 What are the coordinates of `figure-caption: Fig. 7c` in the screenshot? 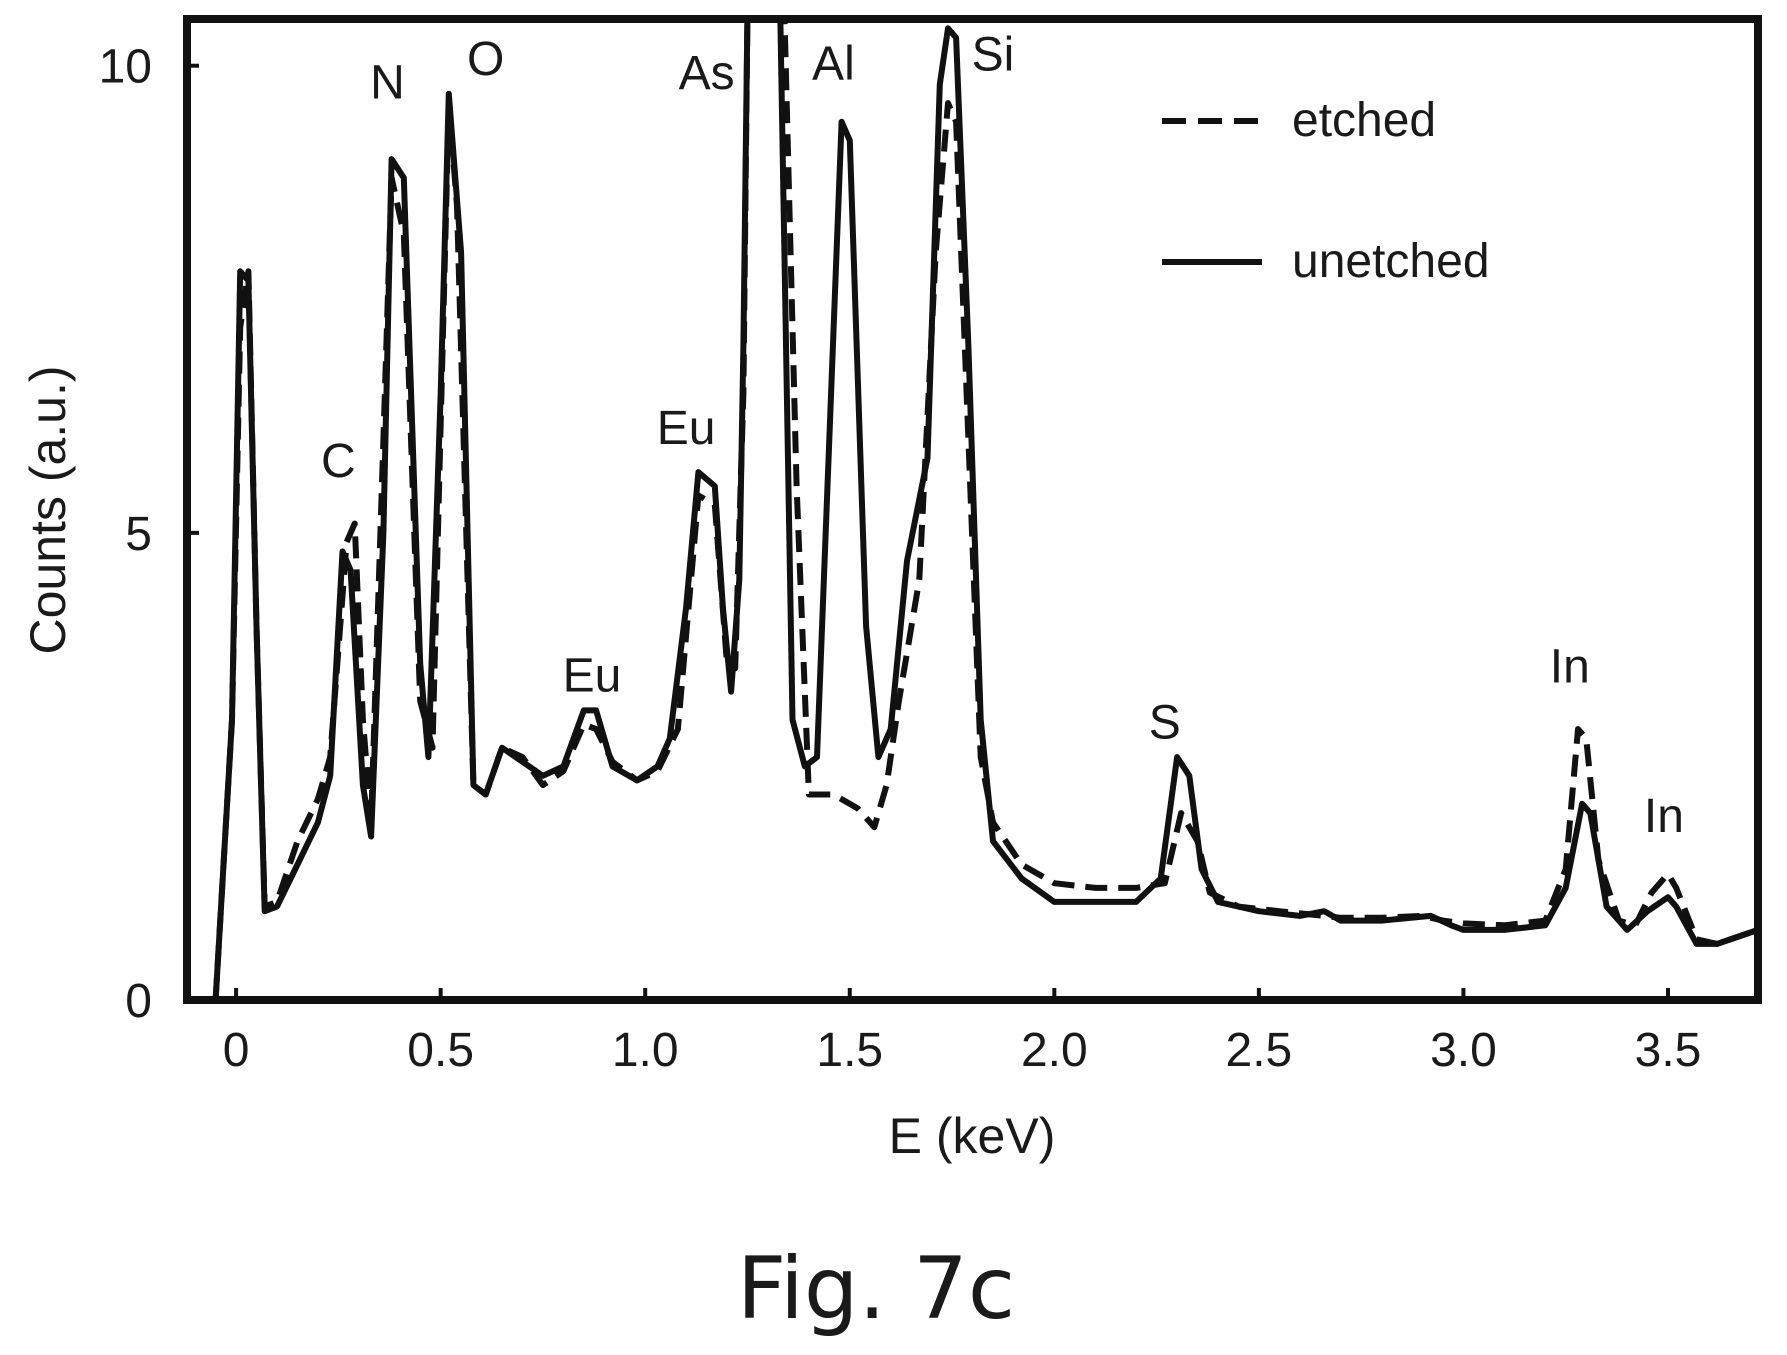 It's located at (876, 1289).